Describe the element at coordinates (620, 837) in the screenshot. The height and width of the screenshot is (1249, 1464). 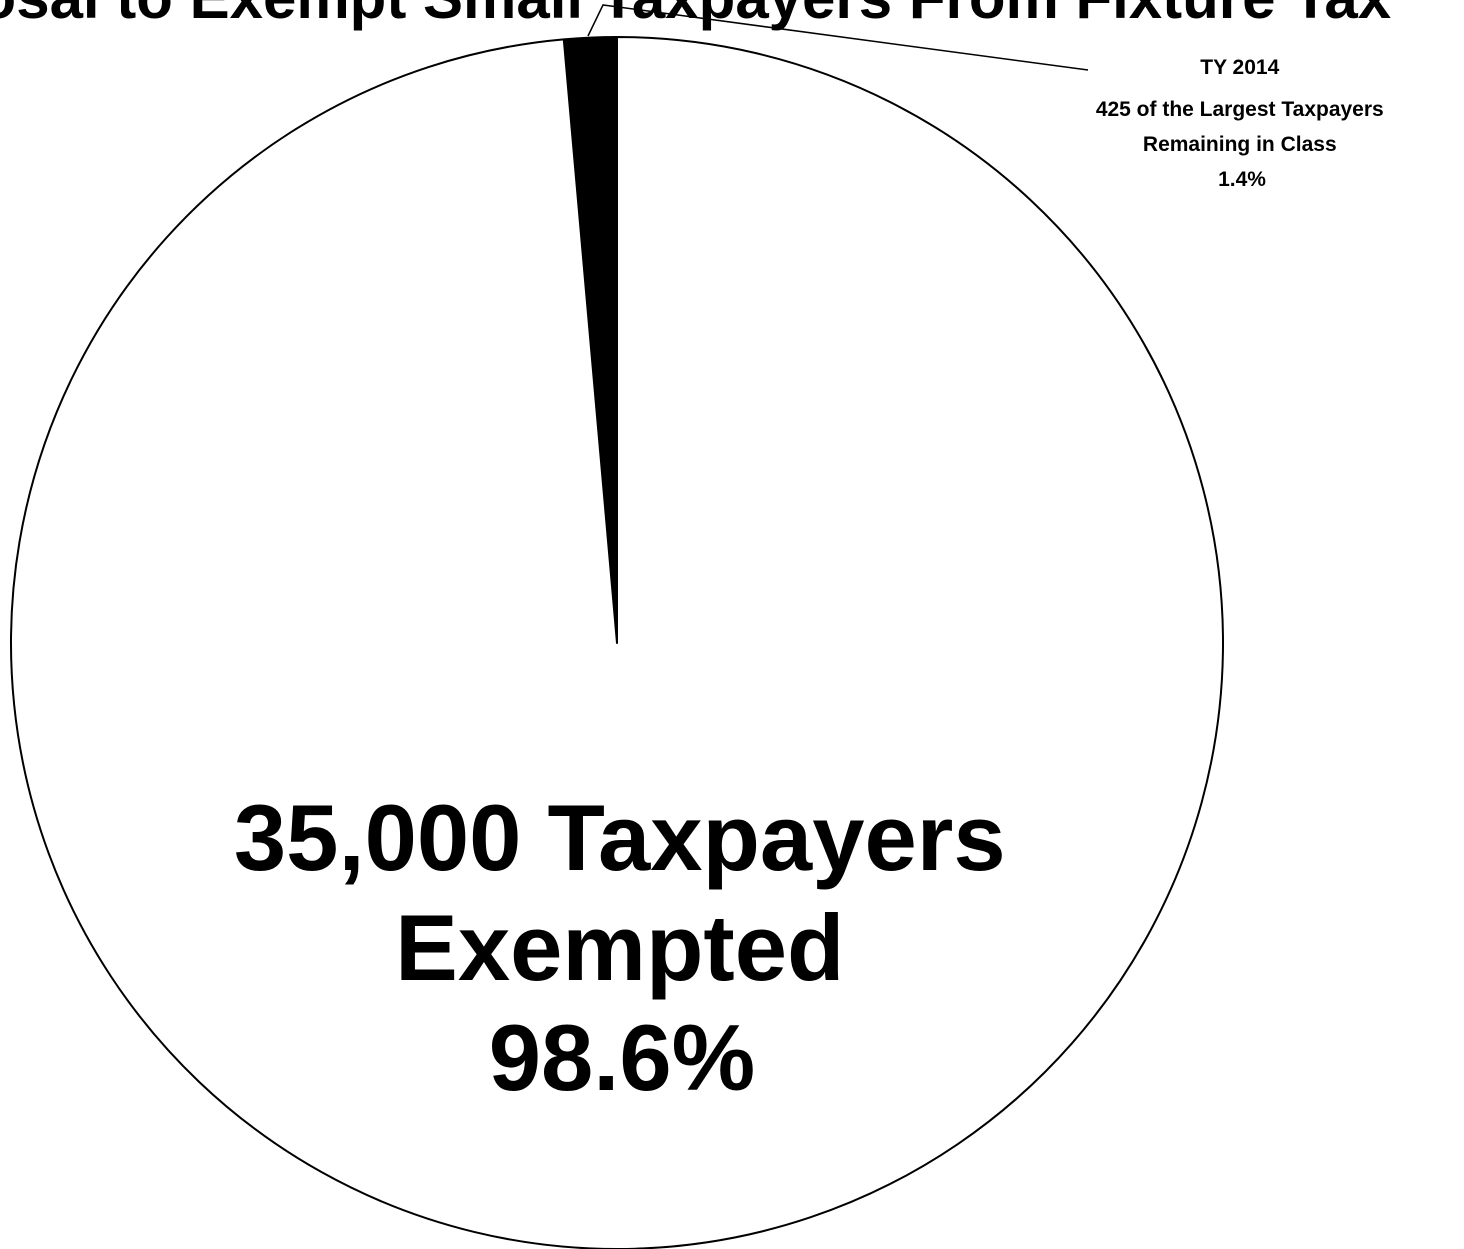
I see `large-slice-label-line-1: 35,000 Taxpayers` at that location.